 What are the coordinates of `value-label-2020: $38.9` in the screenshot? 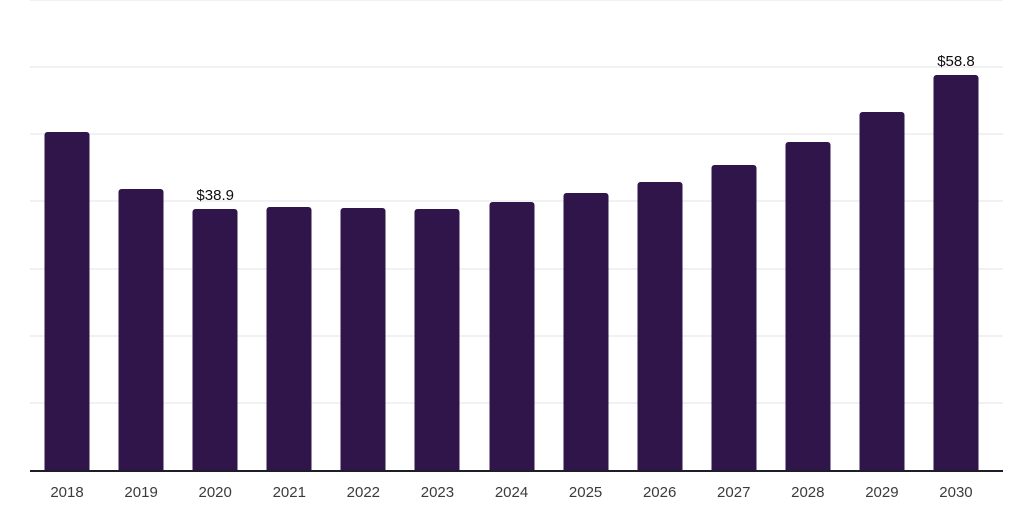 It's located at (215, 195).